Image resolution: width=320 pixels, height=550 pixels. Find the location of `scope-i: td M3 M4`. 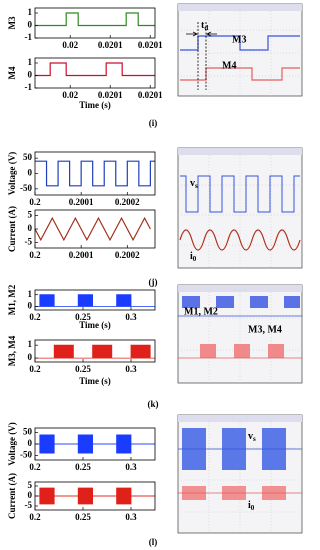

scope-i: td M3 M4 is located at coordinates (240, 50).